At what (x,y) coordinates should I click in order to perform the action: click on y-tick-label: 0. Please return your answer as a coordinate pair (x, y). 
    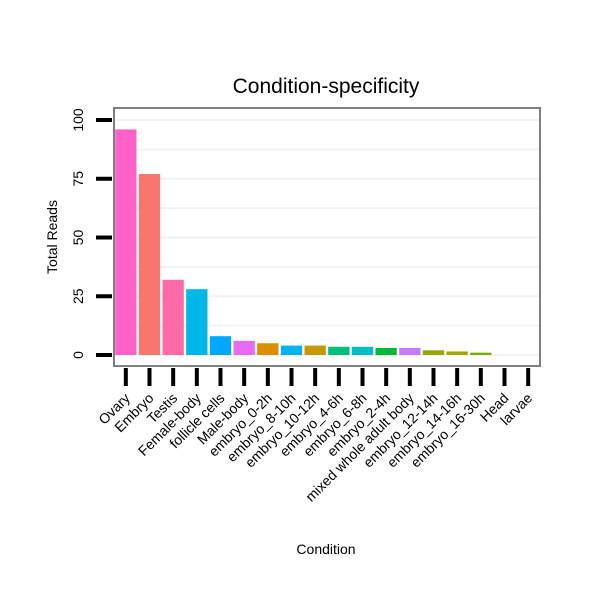
    Looking at the image, I should click on (78, 355).